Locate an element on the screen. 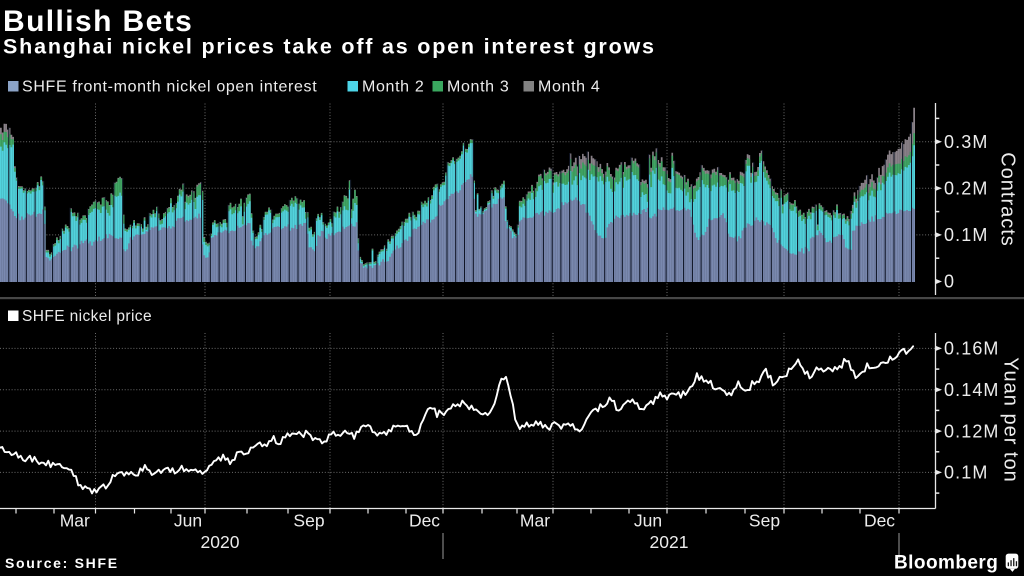 The image size is (1024, 576). svg-text: 2021 is located at coordinates (669, 542).